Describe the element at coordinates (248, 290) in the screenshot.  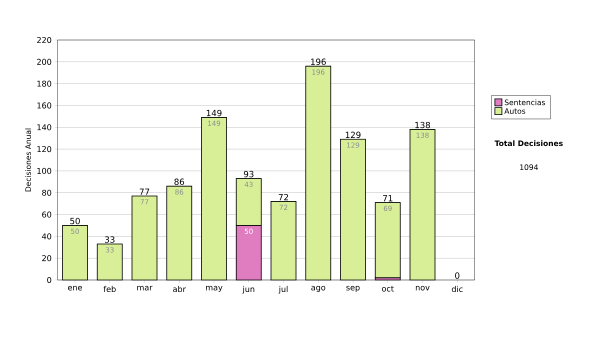
I see `x-tick-label: jun` at that location.